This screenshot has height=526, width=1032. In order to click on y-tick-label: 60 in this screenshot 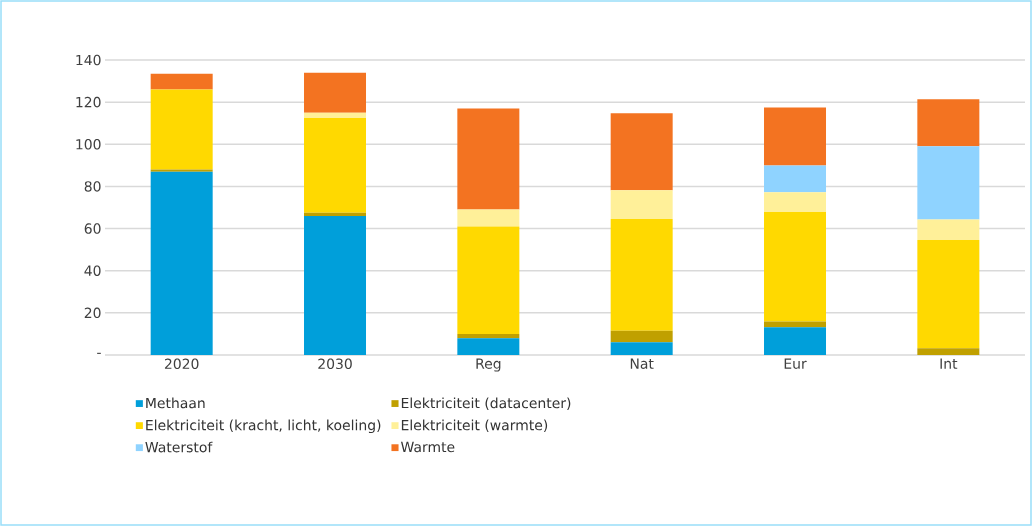, I will do `click(92, 228)`.